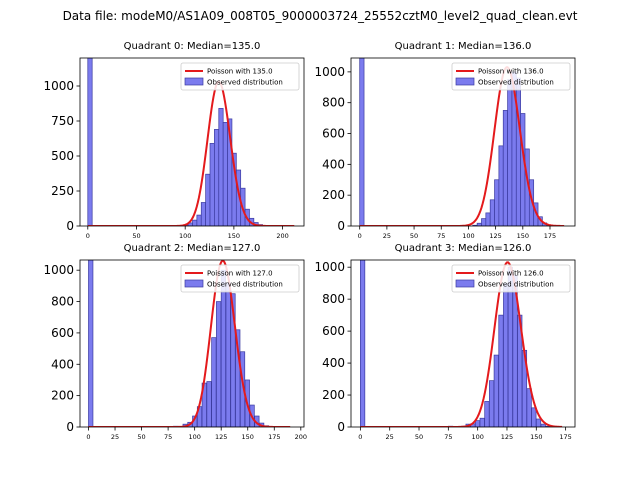  What do you see at coordinates (240, 274) in the screenshot?
I see `legend-line-label: Poisson with 127.0` at bounding box center [240, 274].